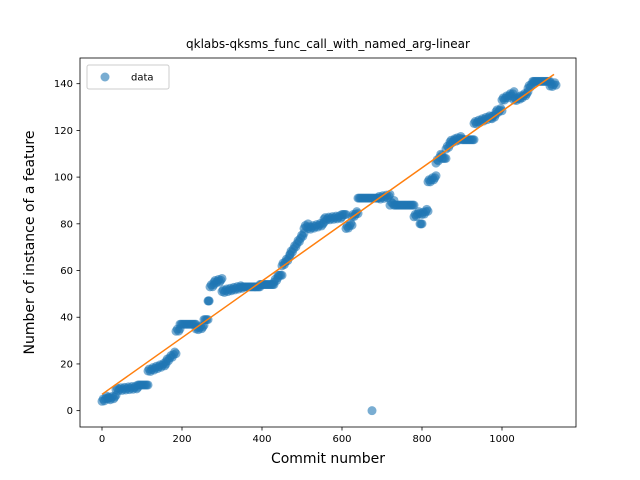 This screenshot has height=480, width=640. What do you see at coordinates (66, 364) in the screenshot?
I see `y-tick-label: 20` at bounding box center [66, 364].